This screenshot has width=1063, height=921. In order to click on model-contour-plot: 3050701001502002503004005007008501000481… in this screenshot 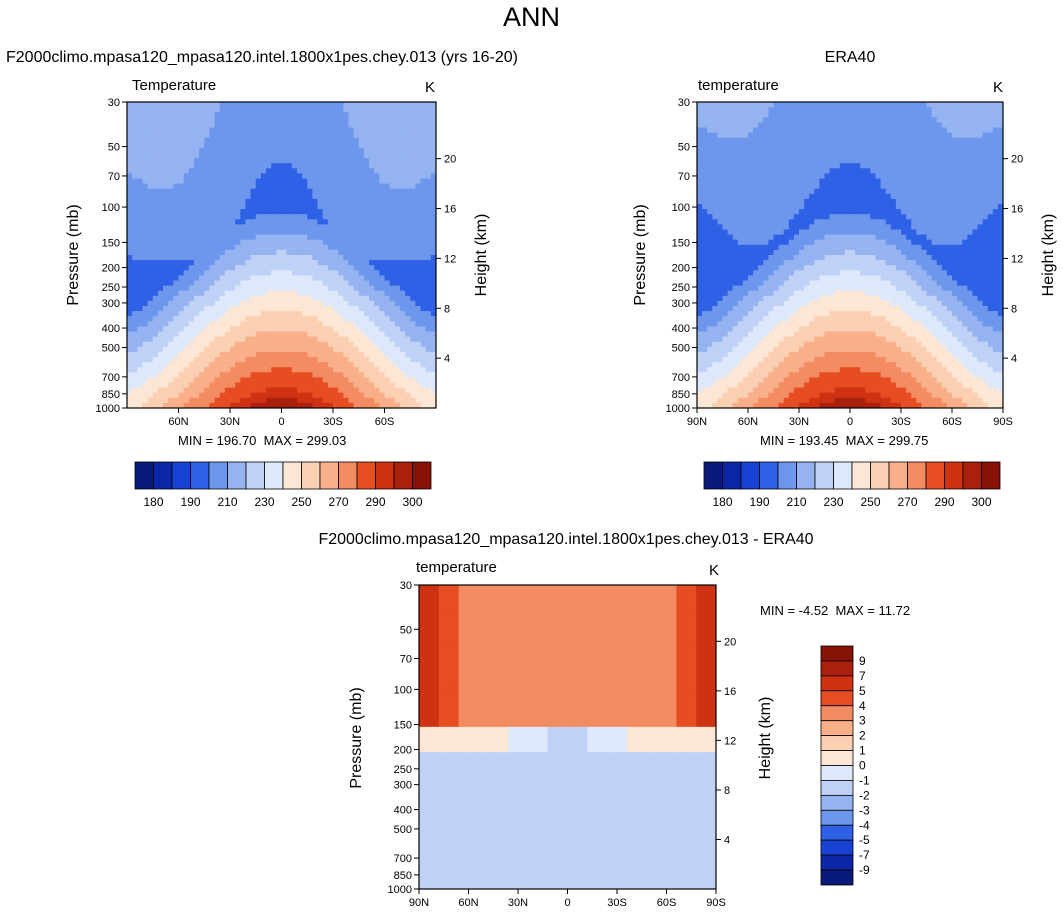, I will do `click(276, 262)`.